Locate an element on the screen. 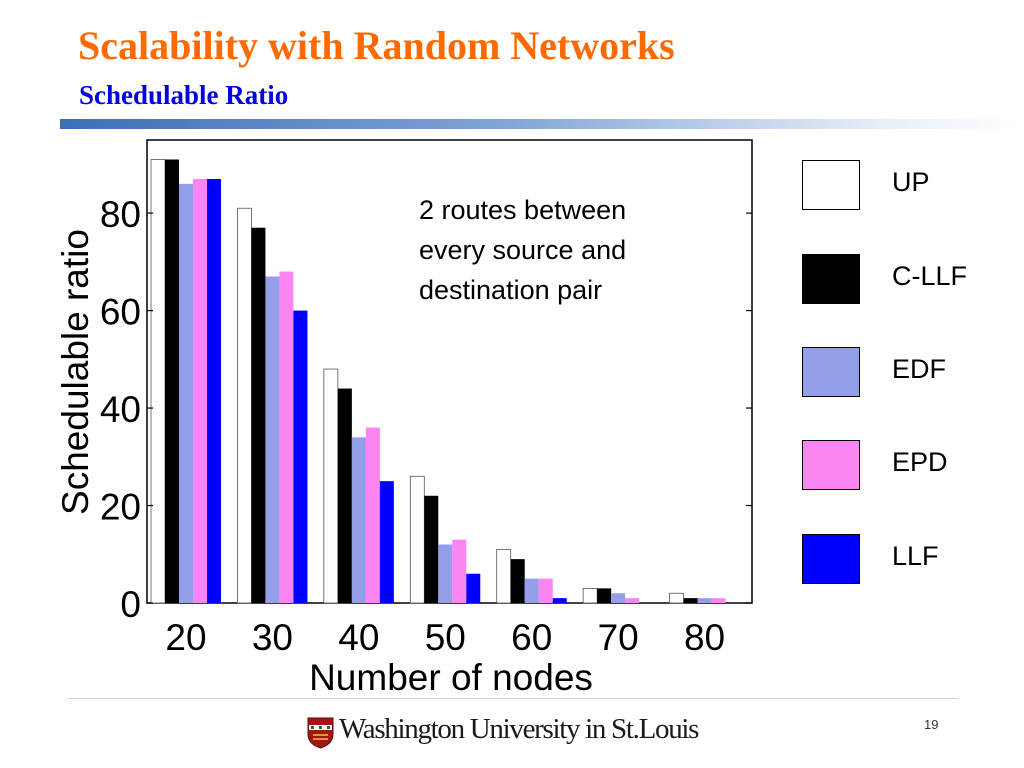 Image resolution: width=1024 pixels, height=768 pixels. x-tick-label: 60 is located at coordinates (531, 637).